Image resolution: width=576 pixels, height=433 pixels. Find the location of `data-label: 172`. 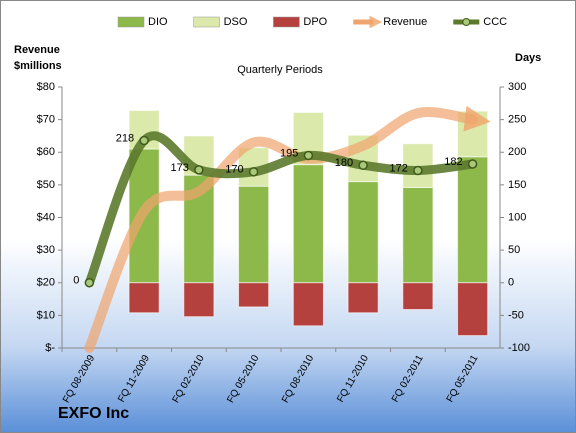

data-label: 172 is located at coordinates (399, 168).